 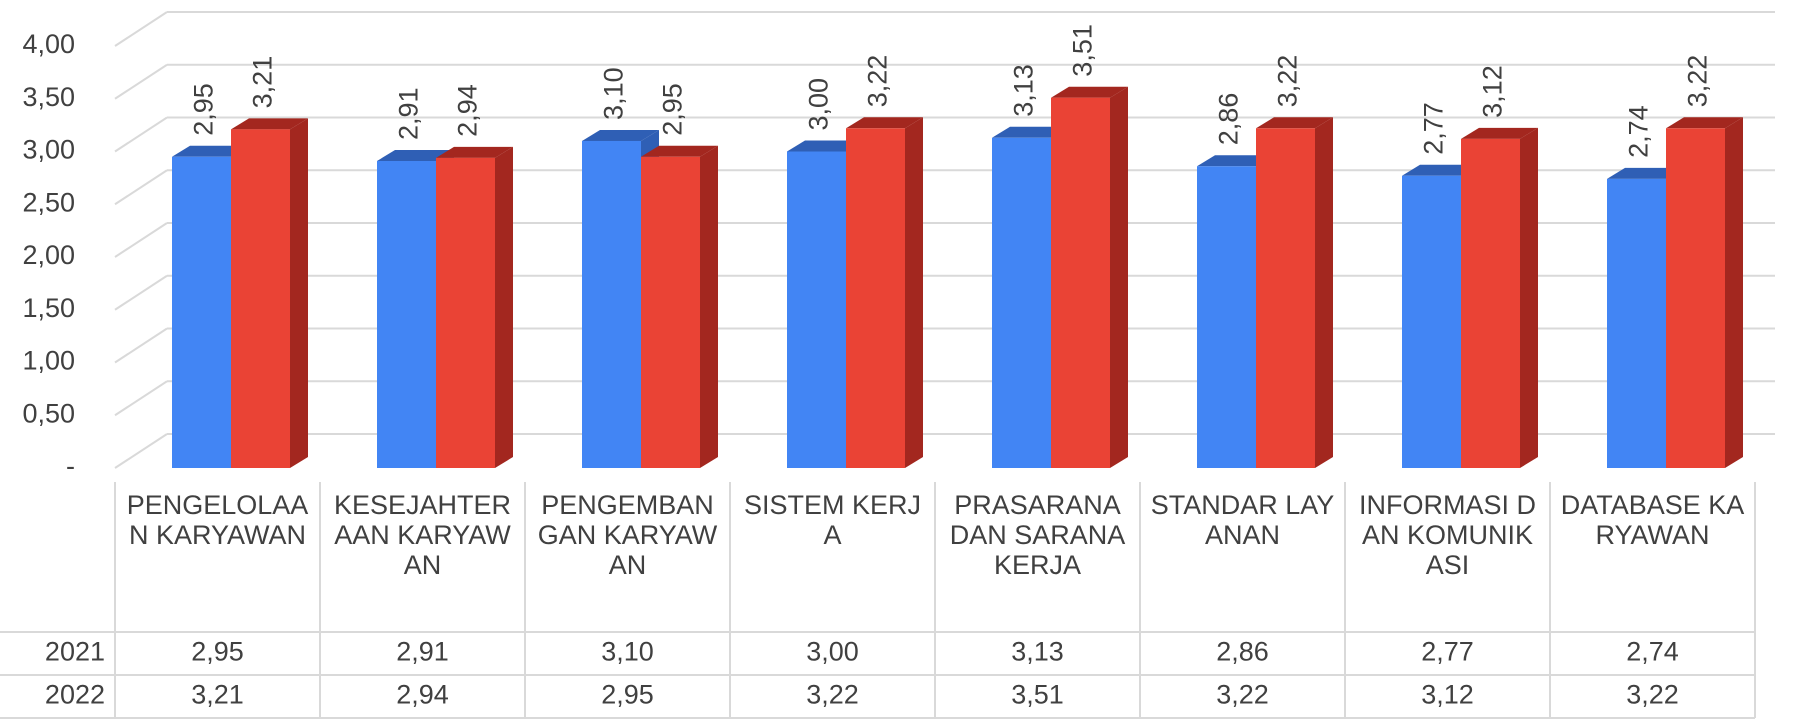 I want to click on data-label: 2,74, so click(x=1639, y=131).